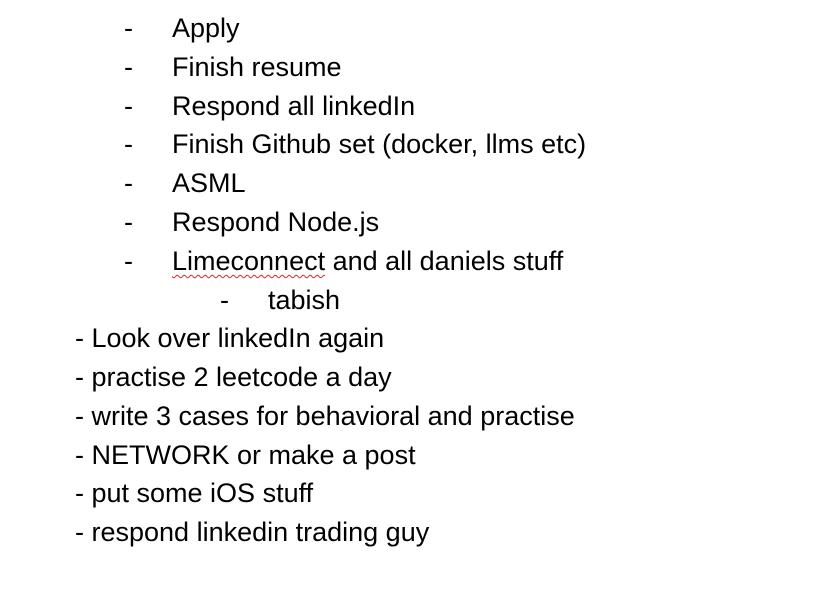 This screenshot has height=614, width=820. What do you see at coordinates (233, 377) in the screenshot?
I see `text-line-content: - practise 2 leetcode a day` at bounding box center [233, 377].